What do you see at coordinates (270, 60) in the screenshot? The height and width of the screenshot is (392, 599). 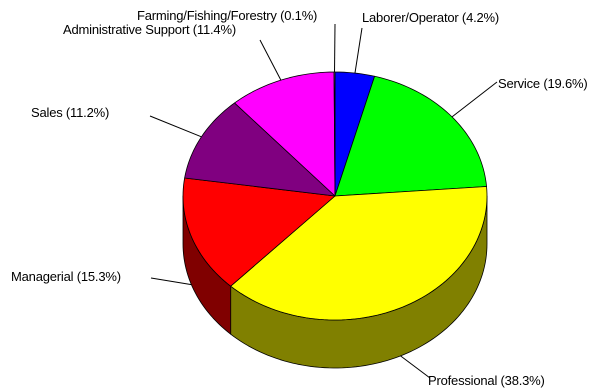 I see `leader-line-administrative-support` at bounding box center [270, 60].